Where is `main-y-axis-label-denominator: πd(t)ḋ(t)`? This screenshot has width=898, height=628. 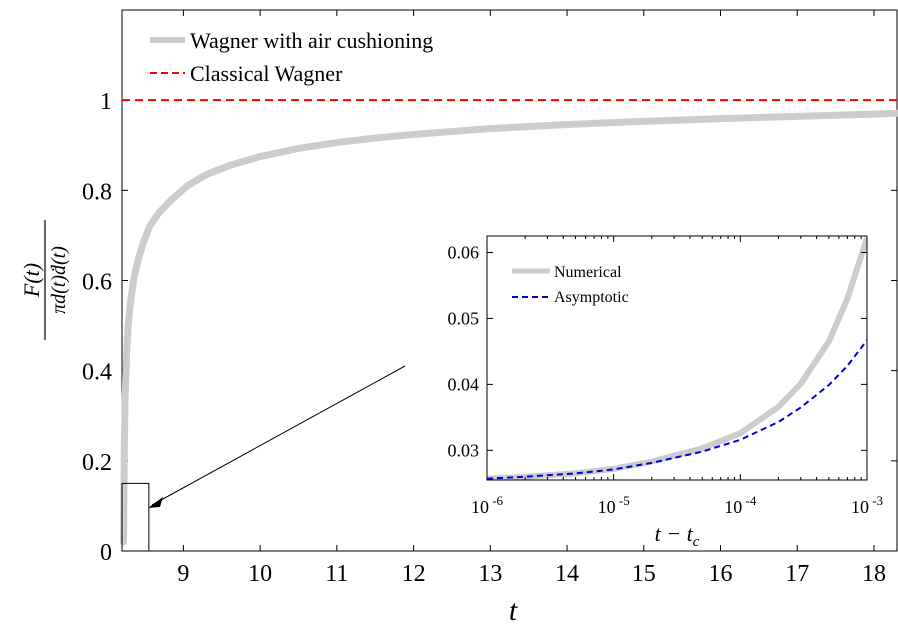 main-y-axis-label-denominator: πd(t)ḋ(t) is located at coordinates (59, 280).